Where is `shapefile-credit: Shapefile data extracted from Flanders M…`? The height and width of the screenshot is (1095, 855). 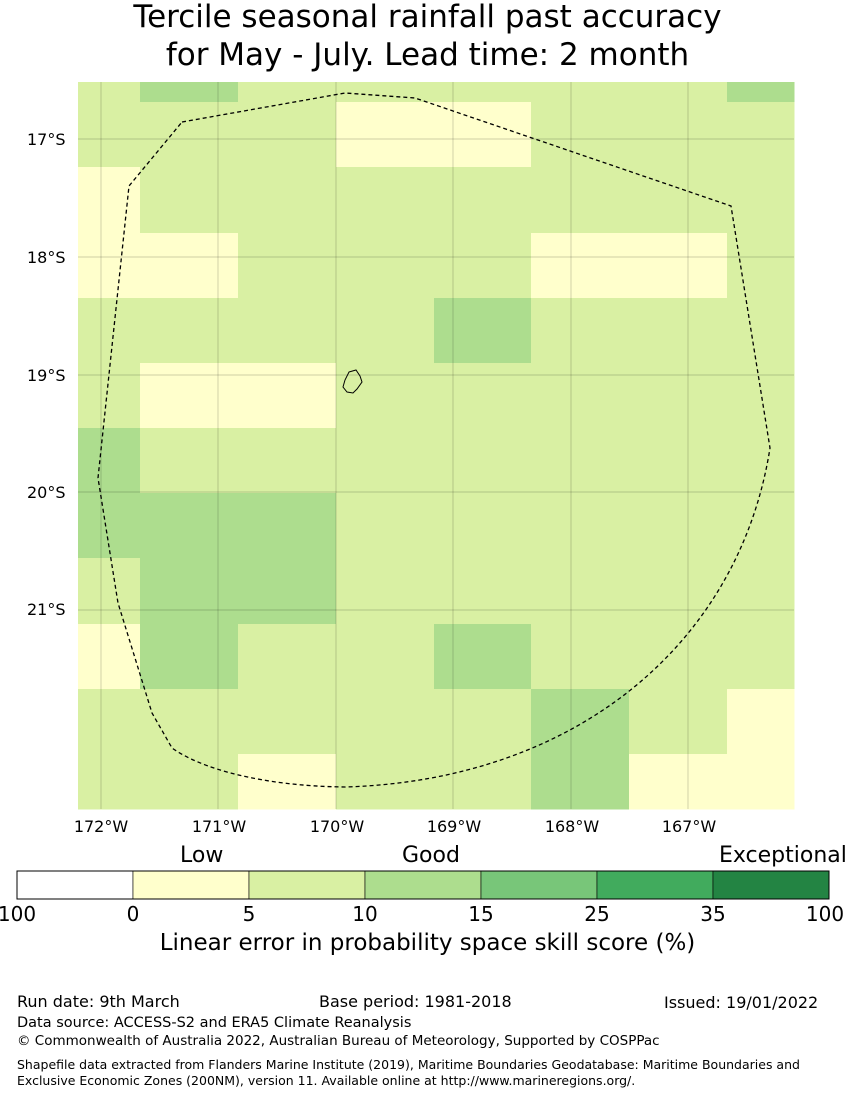 shapefile-credit: Shapefile data extracted from Flanders M… is located at coordinates (408, 1072).